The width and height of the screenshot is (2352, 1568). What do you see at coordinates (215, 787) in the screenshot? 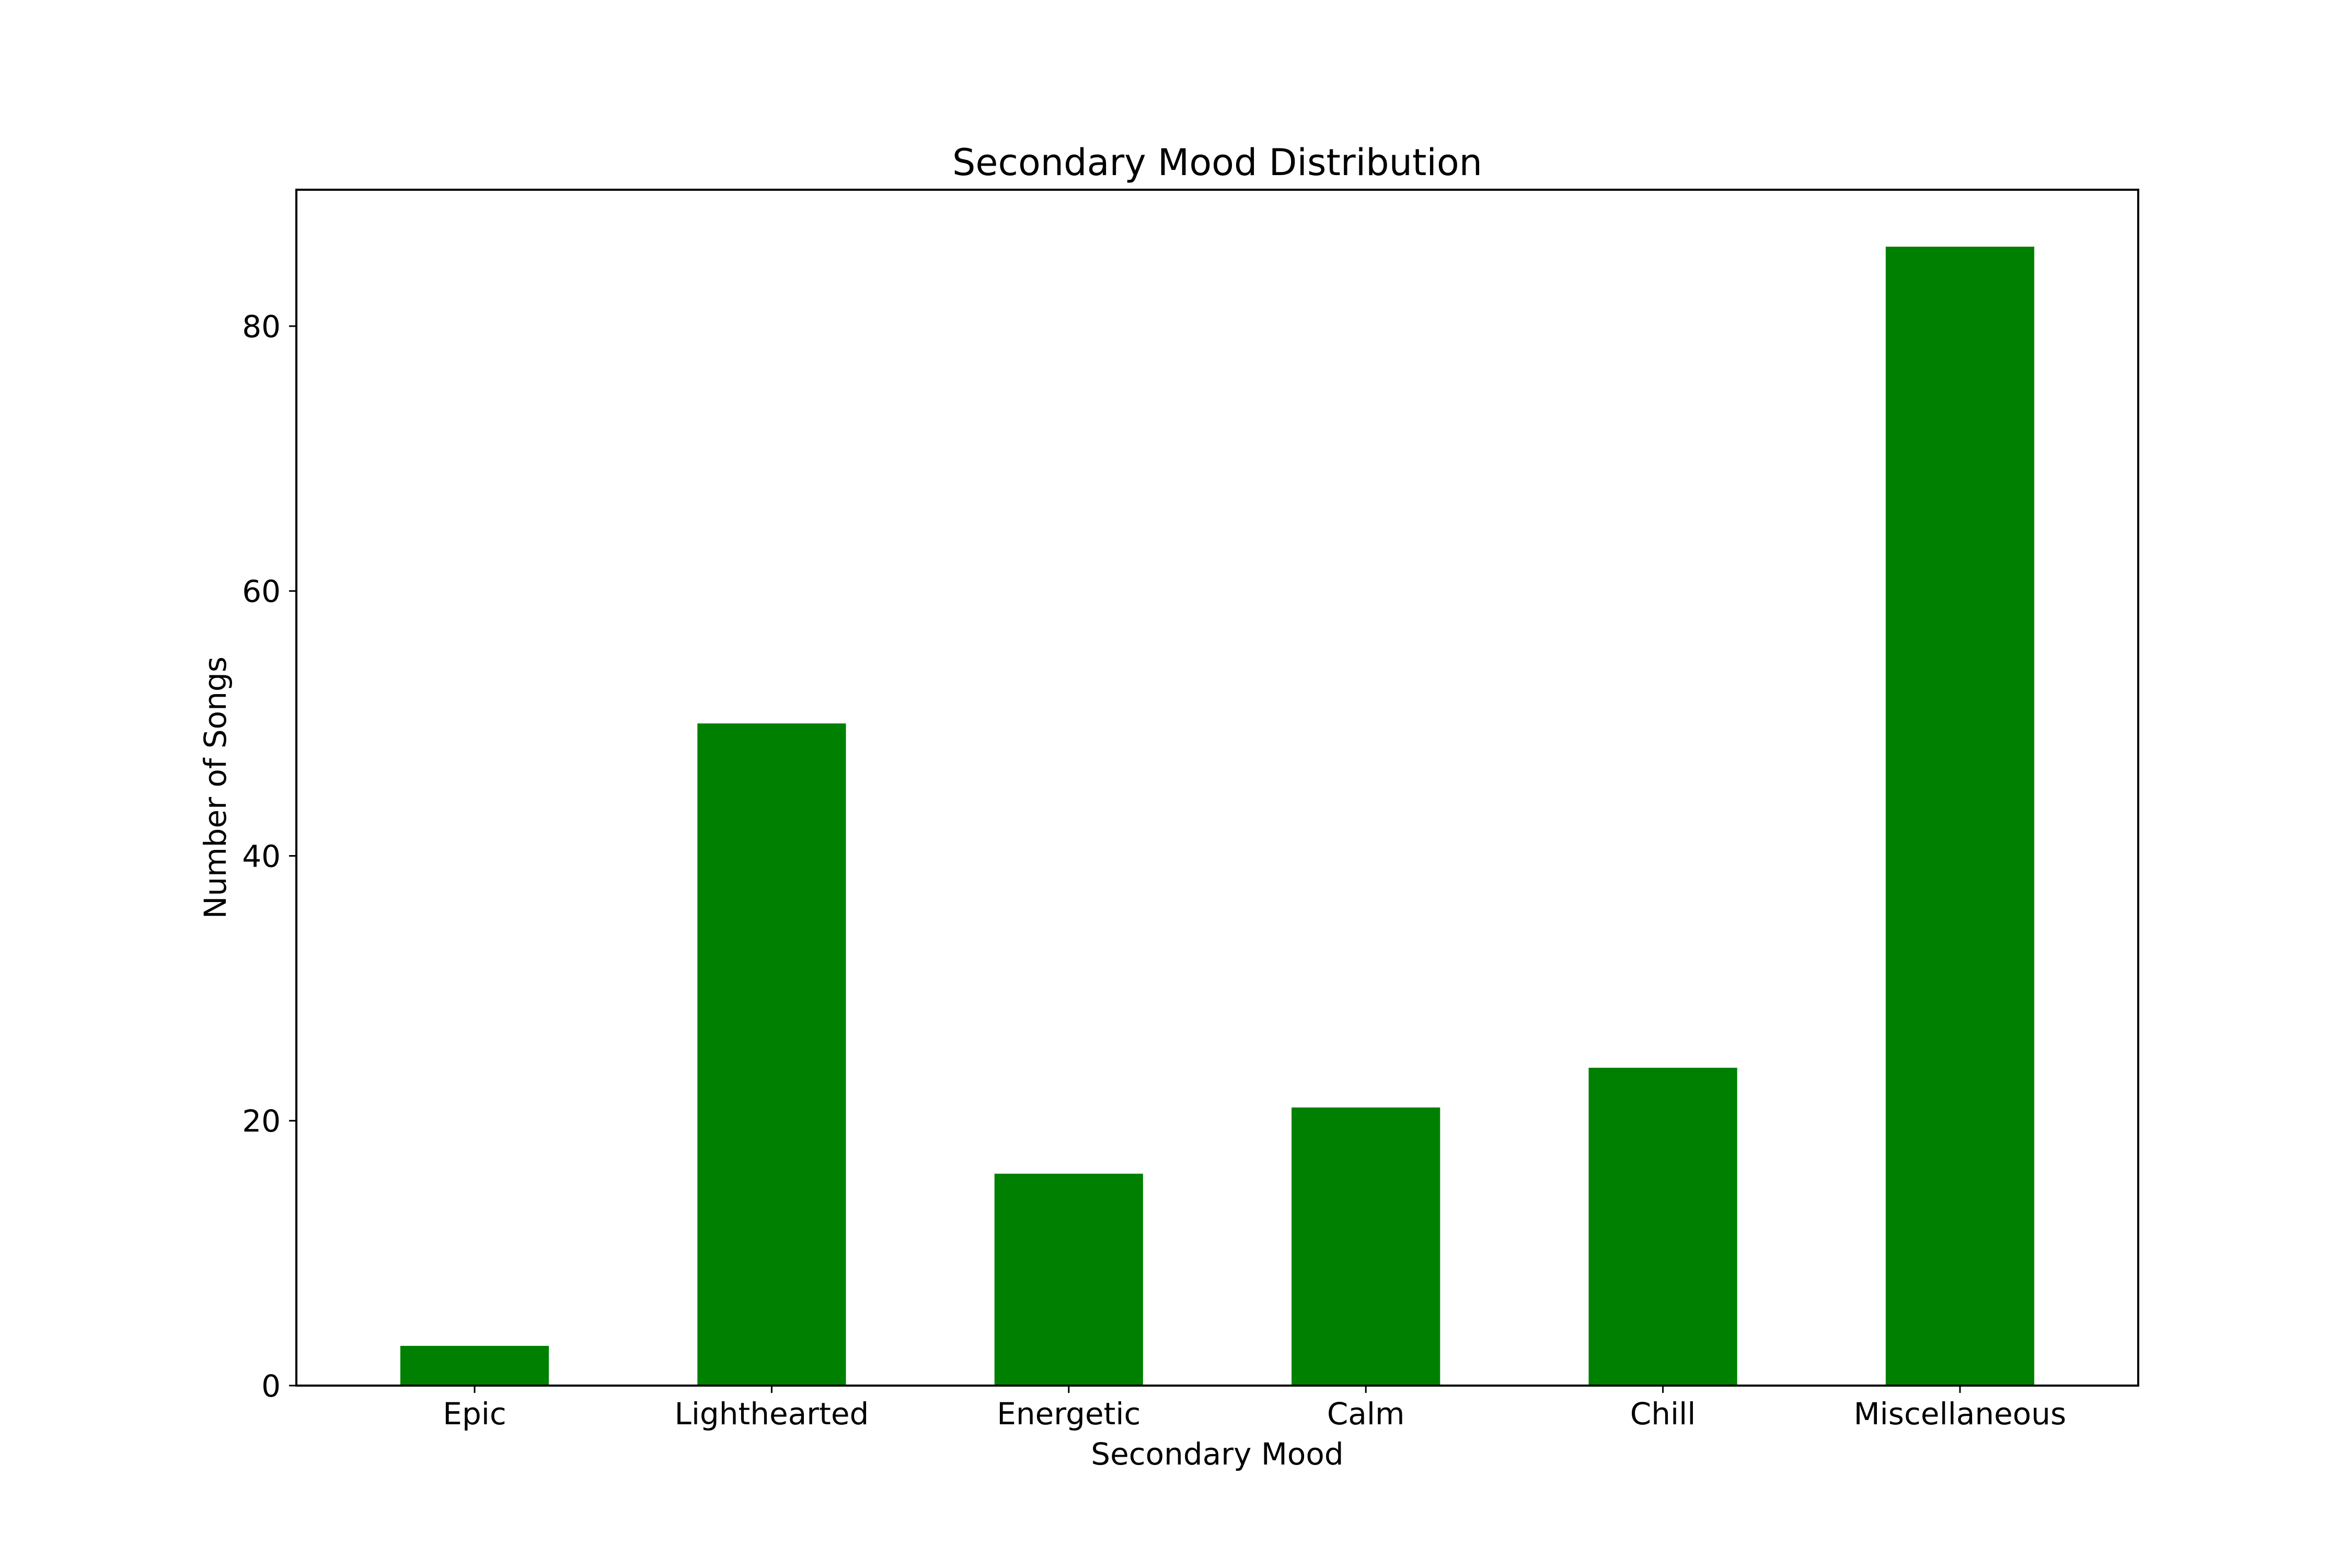
I see `y-axis-label: Number of Songs` at bounding box center [215, 787].